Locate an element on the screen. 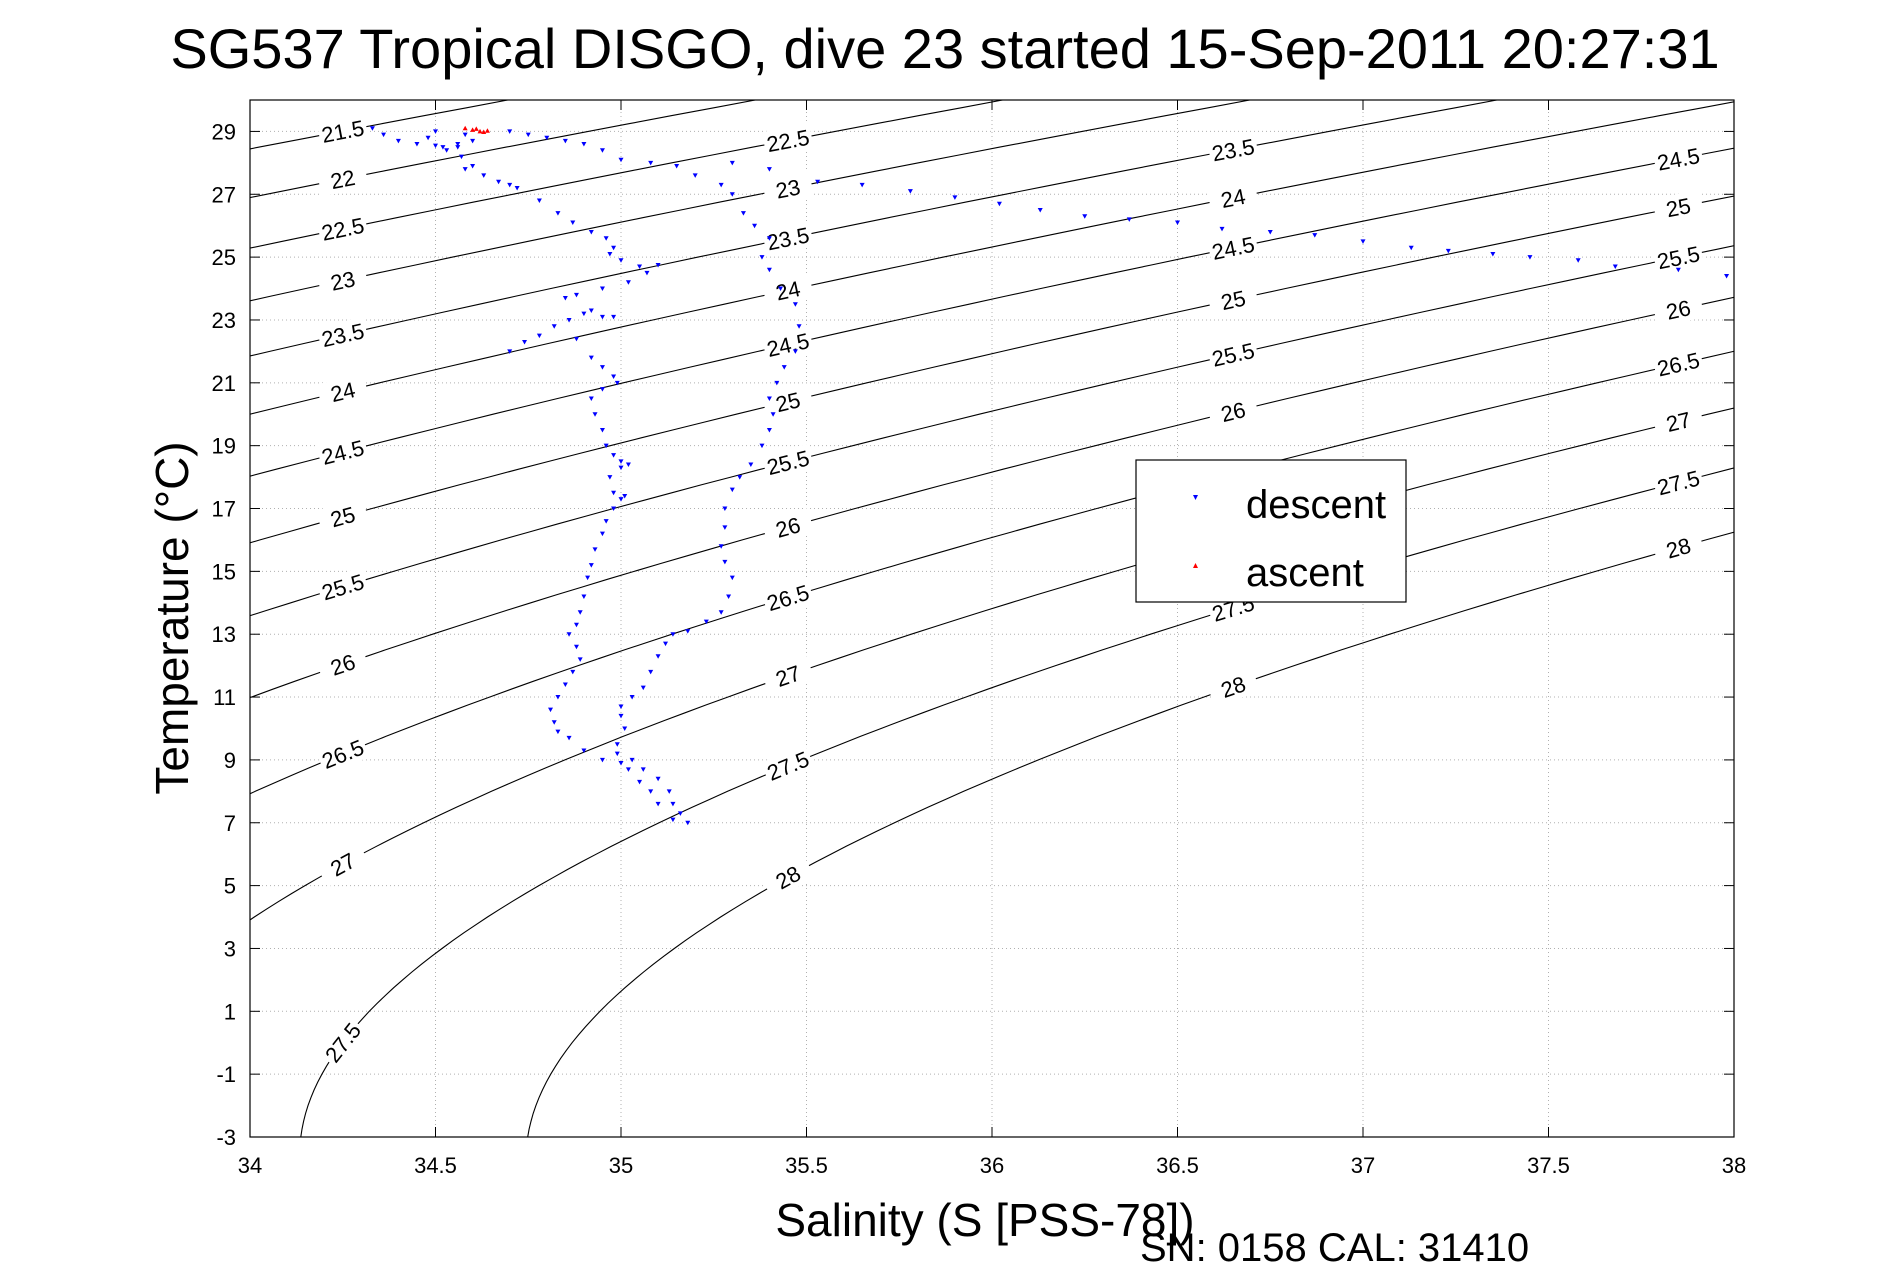 The height and width of the screenshot is (1267, 1891). y-tick-label: 15 is located at coordinates (224, 571).